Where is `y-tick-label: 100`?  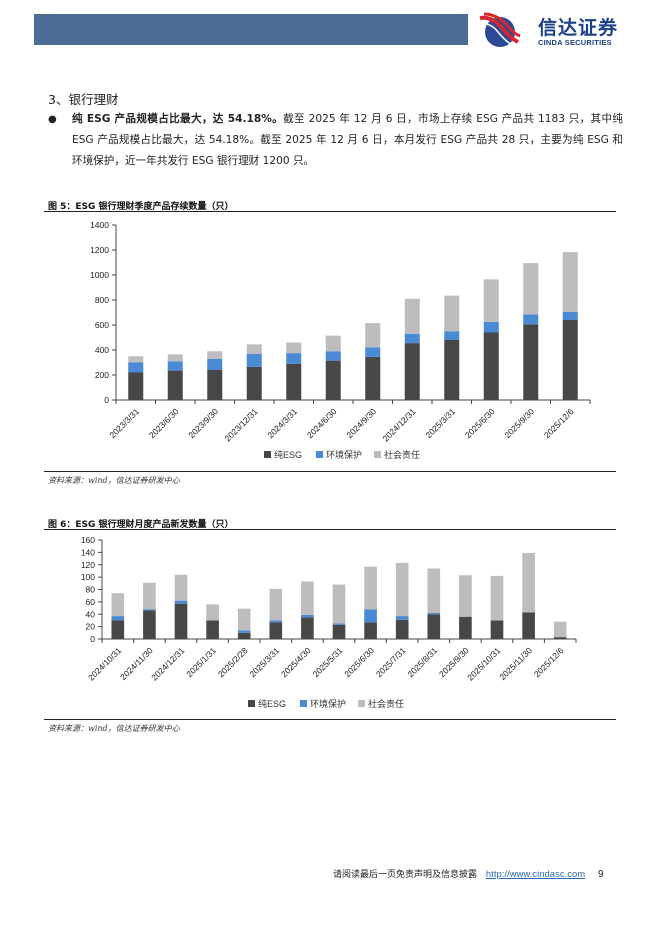
y-tick-label: 100 is located at coordinates (88, 577).